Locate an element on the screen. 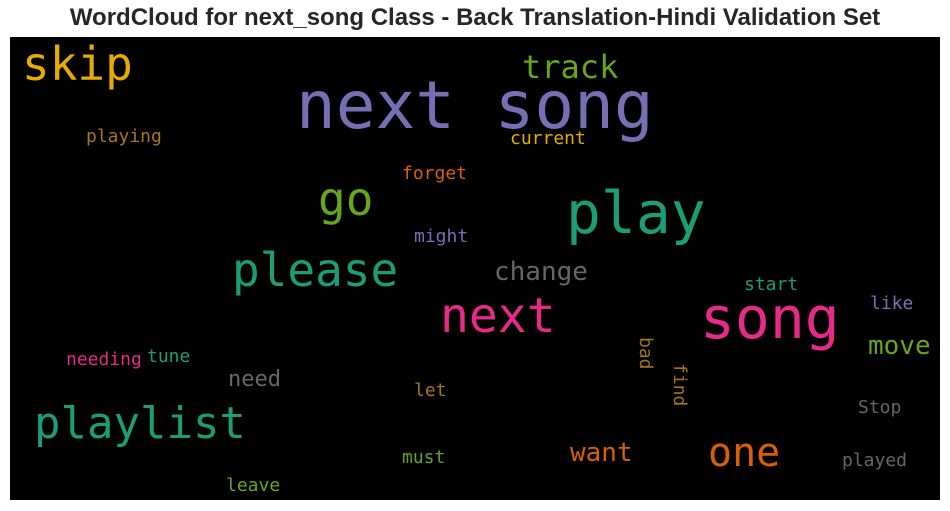 The width and height of the screenshot is (950, 511). word-bad: bad is located at coordinates (645, 353).